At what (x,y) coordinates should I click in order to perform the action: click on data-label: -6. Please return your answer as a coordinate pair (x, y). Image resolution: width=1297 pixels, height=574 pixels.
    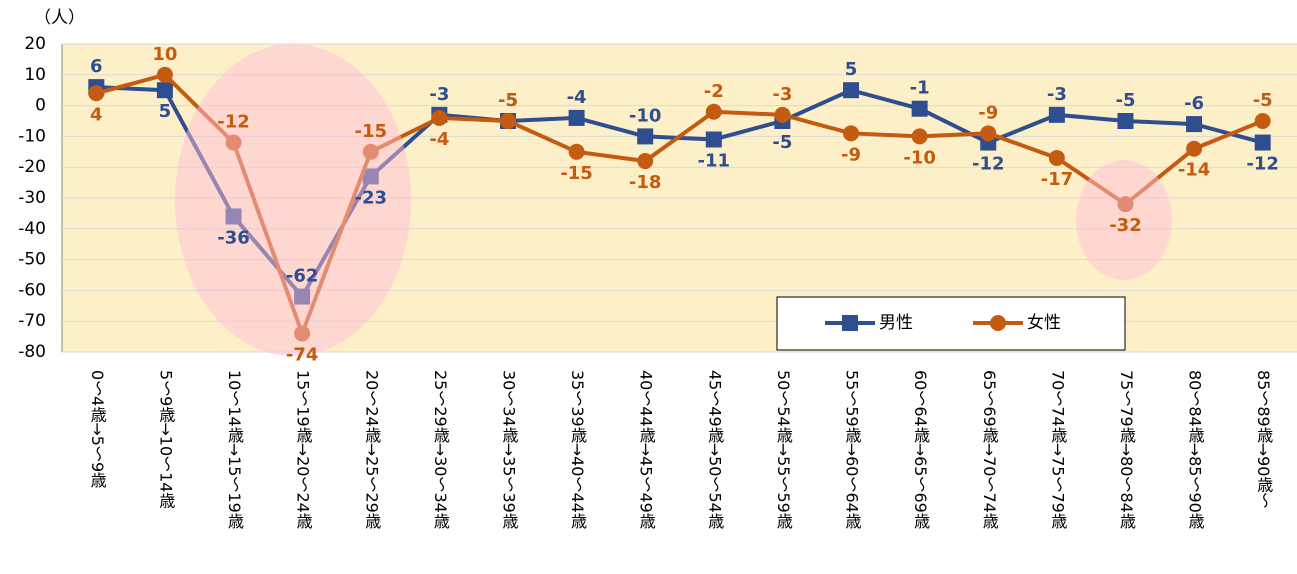
    Looking at the image, I should click on (1194, 103).